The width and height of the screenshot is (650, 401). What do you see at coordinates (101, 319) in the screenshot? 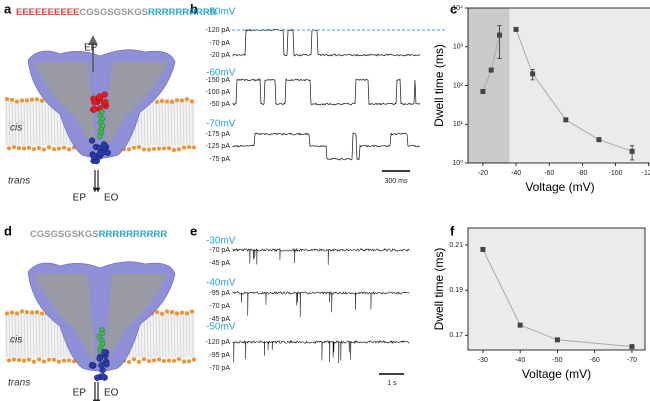
I see `pore-section` at bounding box center [101, 319].